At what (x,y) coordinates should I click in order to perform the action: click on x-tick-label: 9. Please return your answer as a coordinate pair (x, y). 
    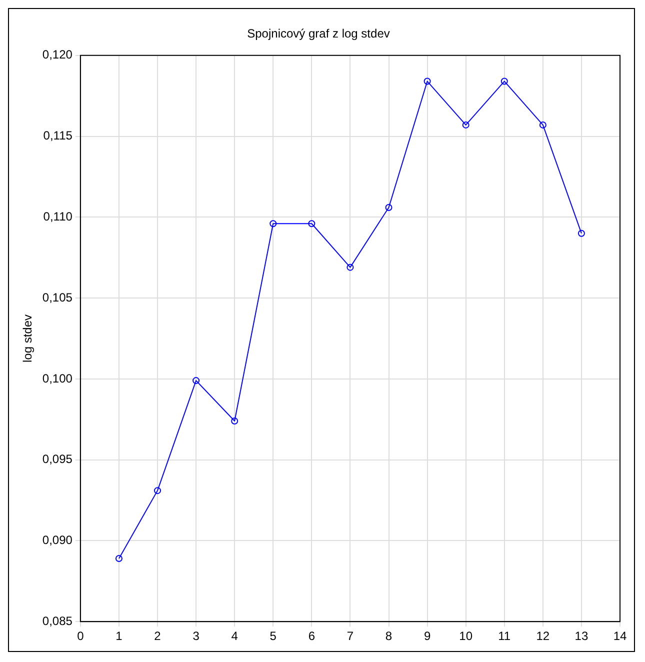
    Looking at the image, I should click on (427, 636).